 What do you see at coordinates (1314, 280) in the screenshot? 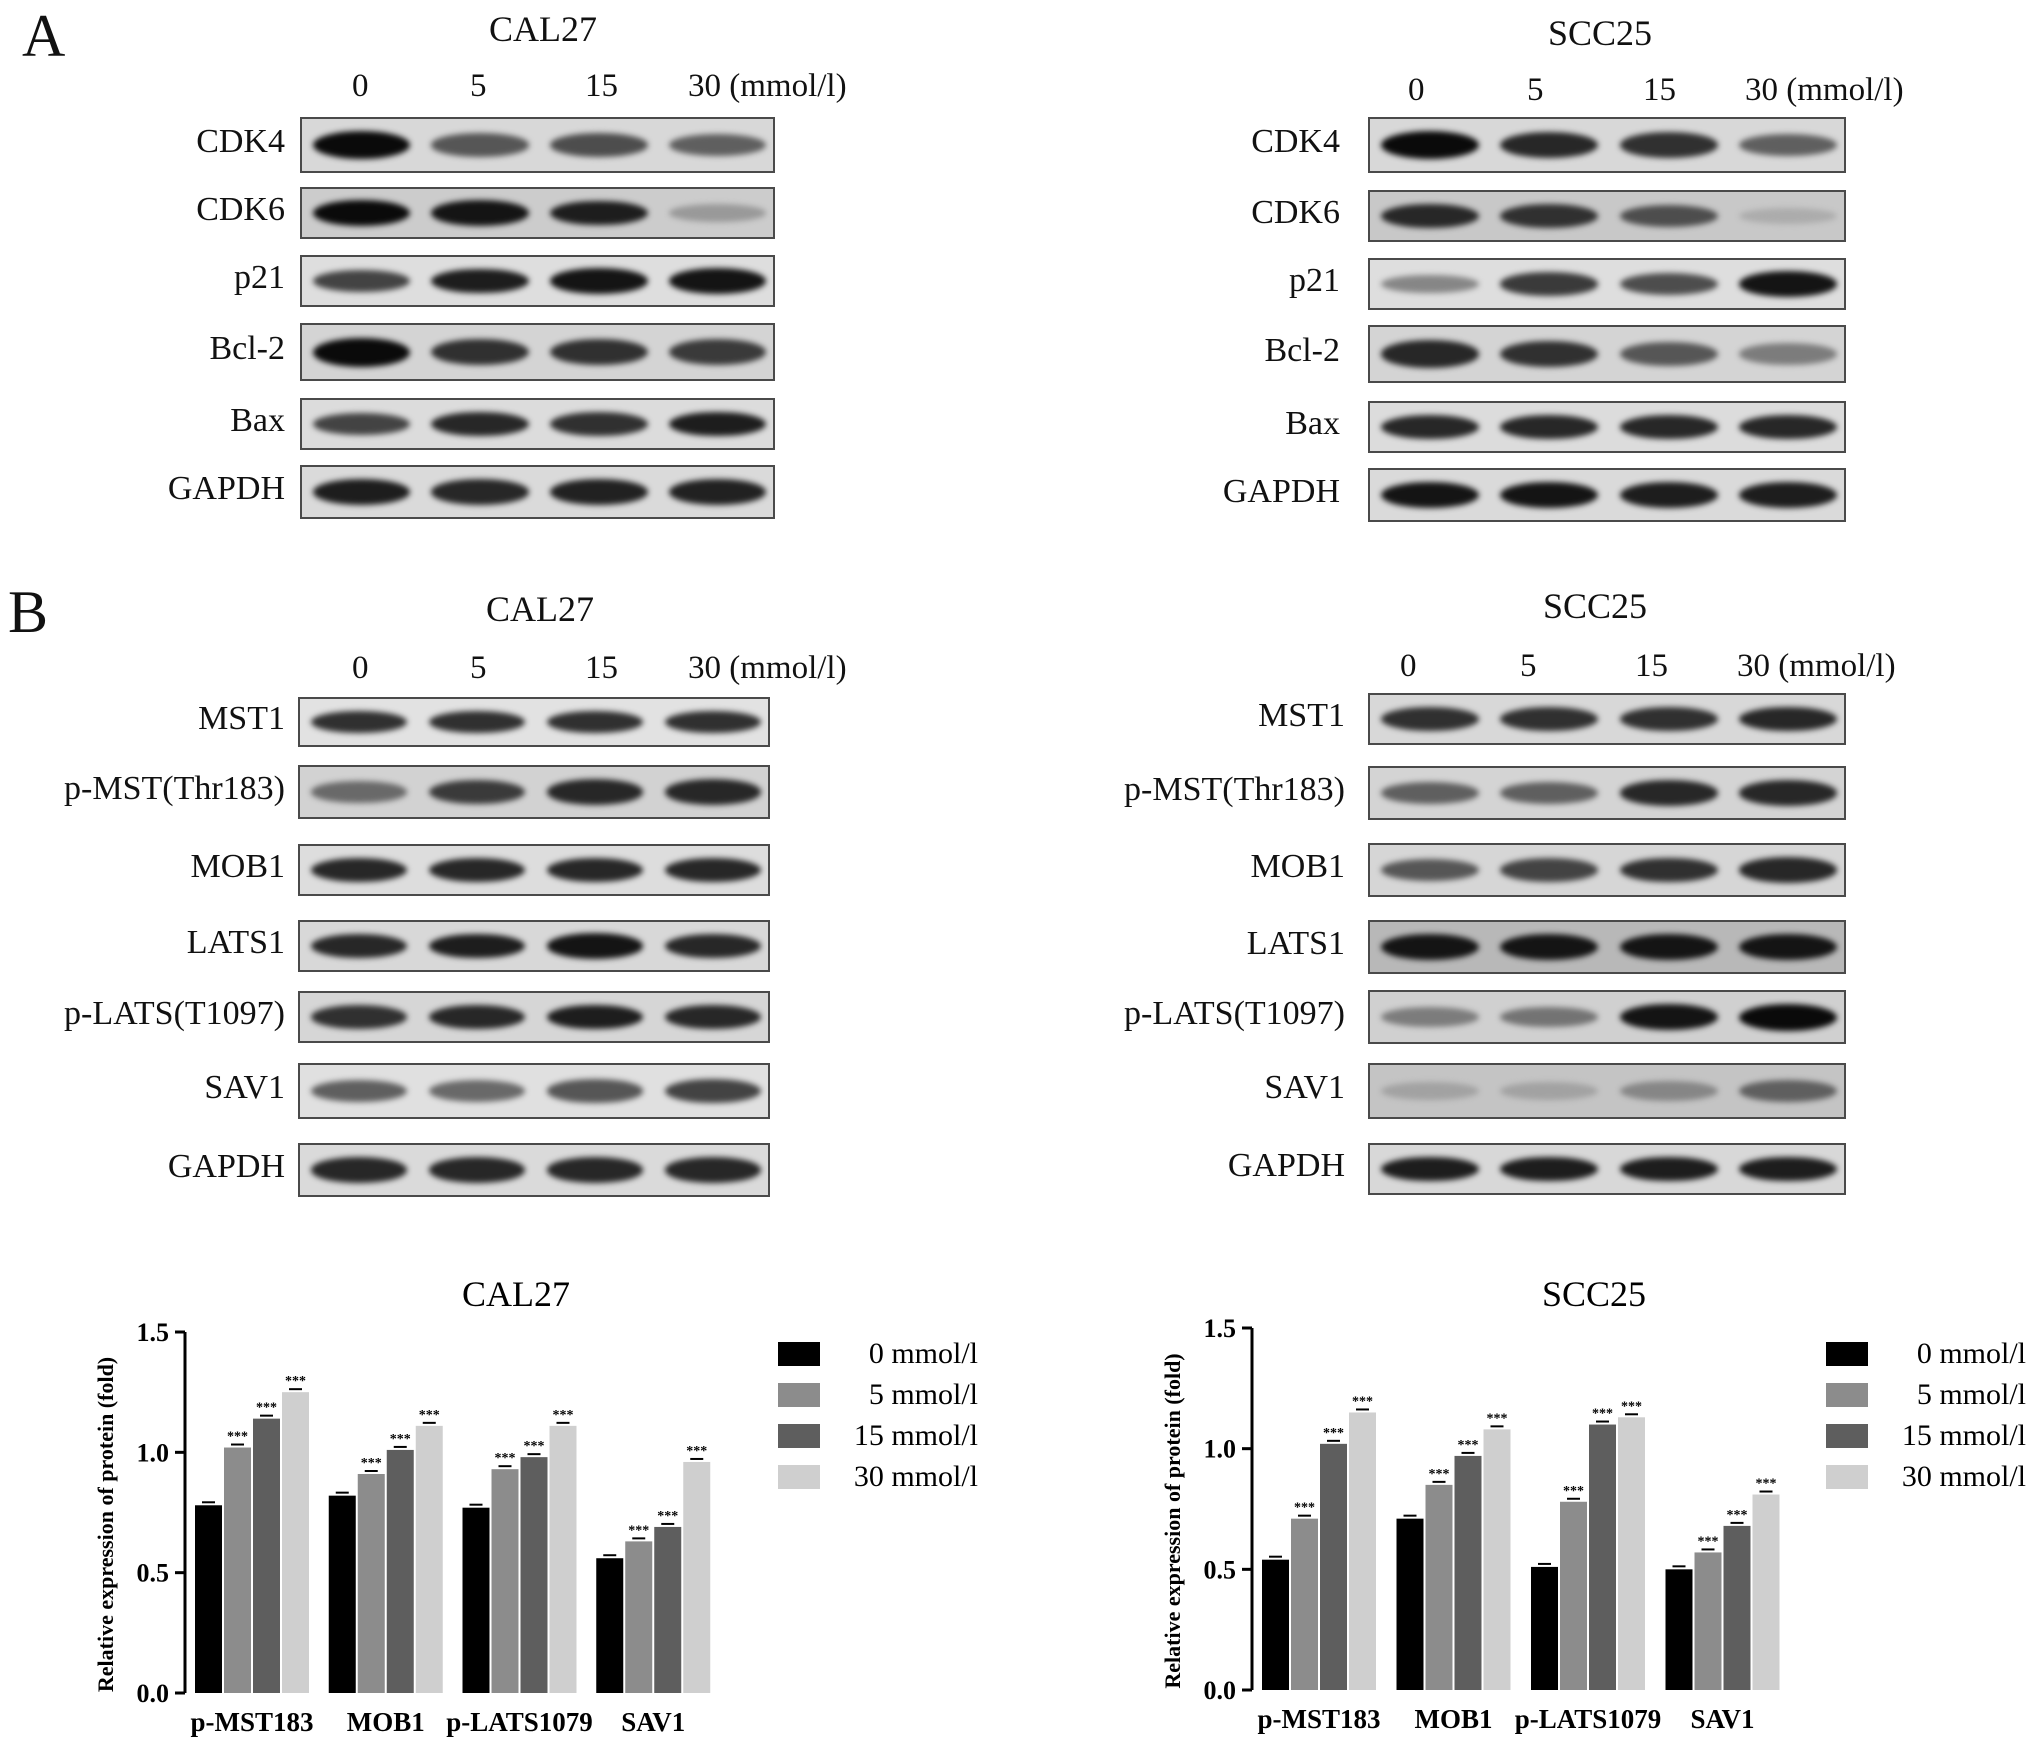
I see `row-label: p21` at bounding box center [1314, 280].